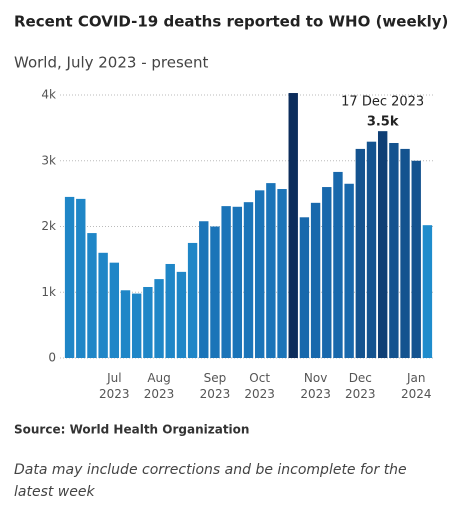 This screenshot has width=453, height=512. Describe the element at coordinates (48, 226) in the screenshot. I see `y-tick-label: 2k` at that location.